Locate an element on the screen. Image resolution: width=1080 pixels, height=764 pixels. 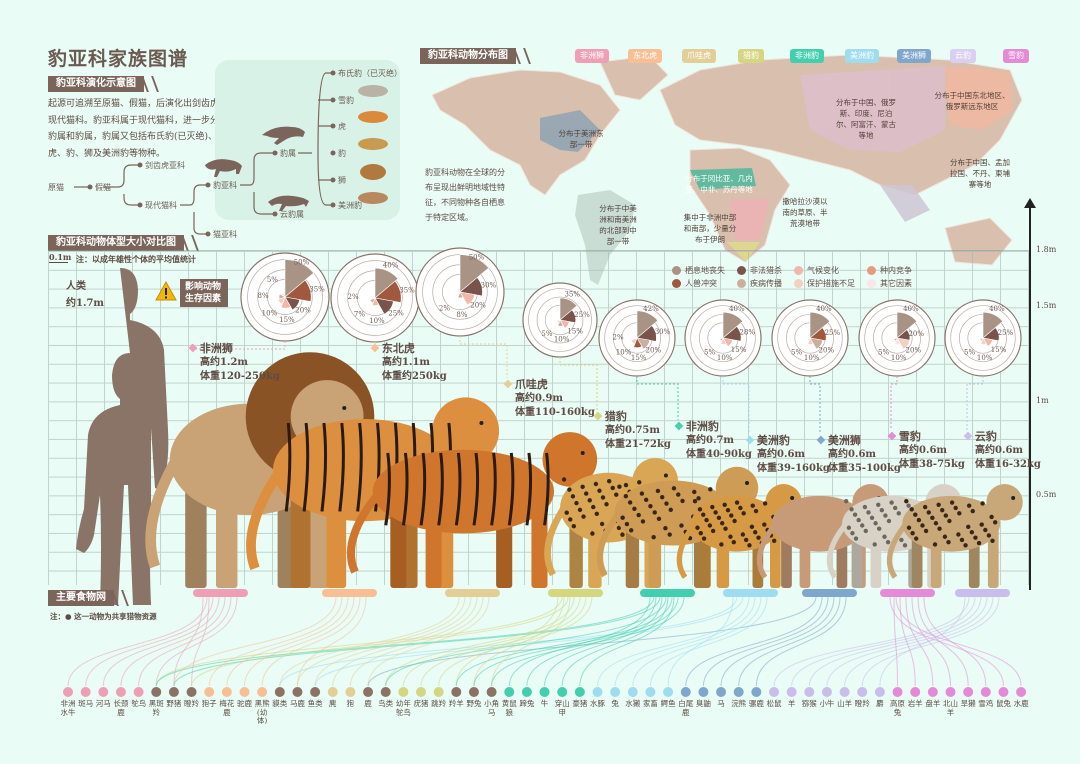
rose-petal-label: 50% is located at coordinates (477, 258).